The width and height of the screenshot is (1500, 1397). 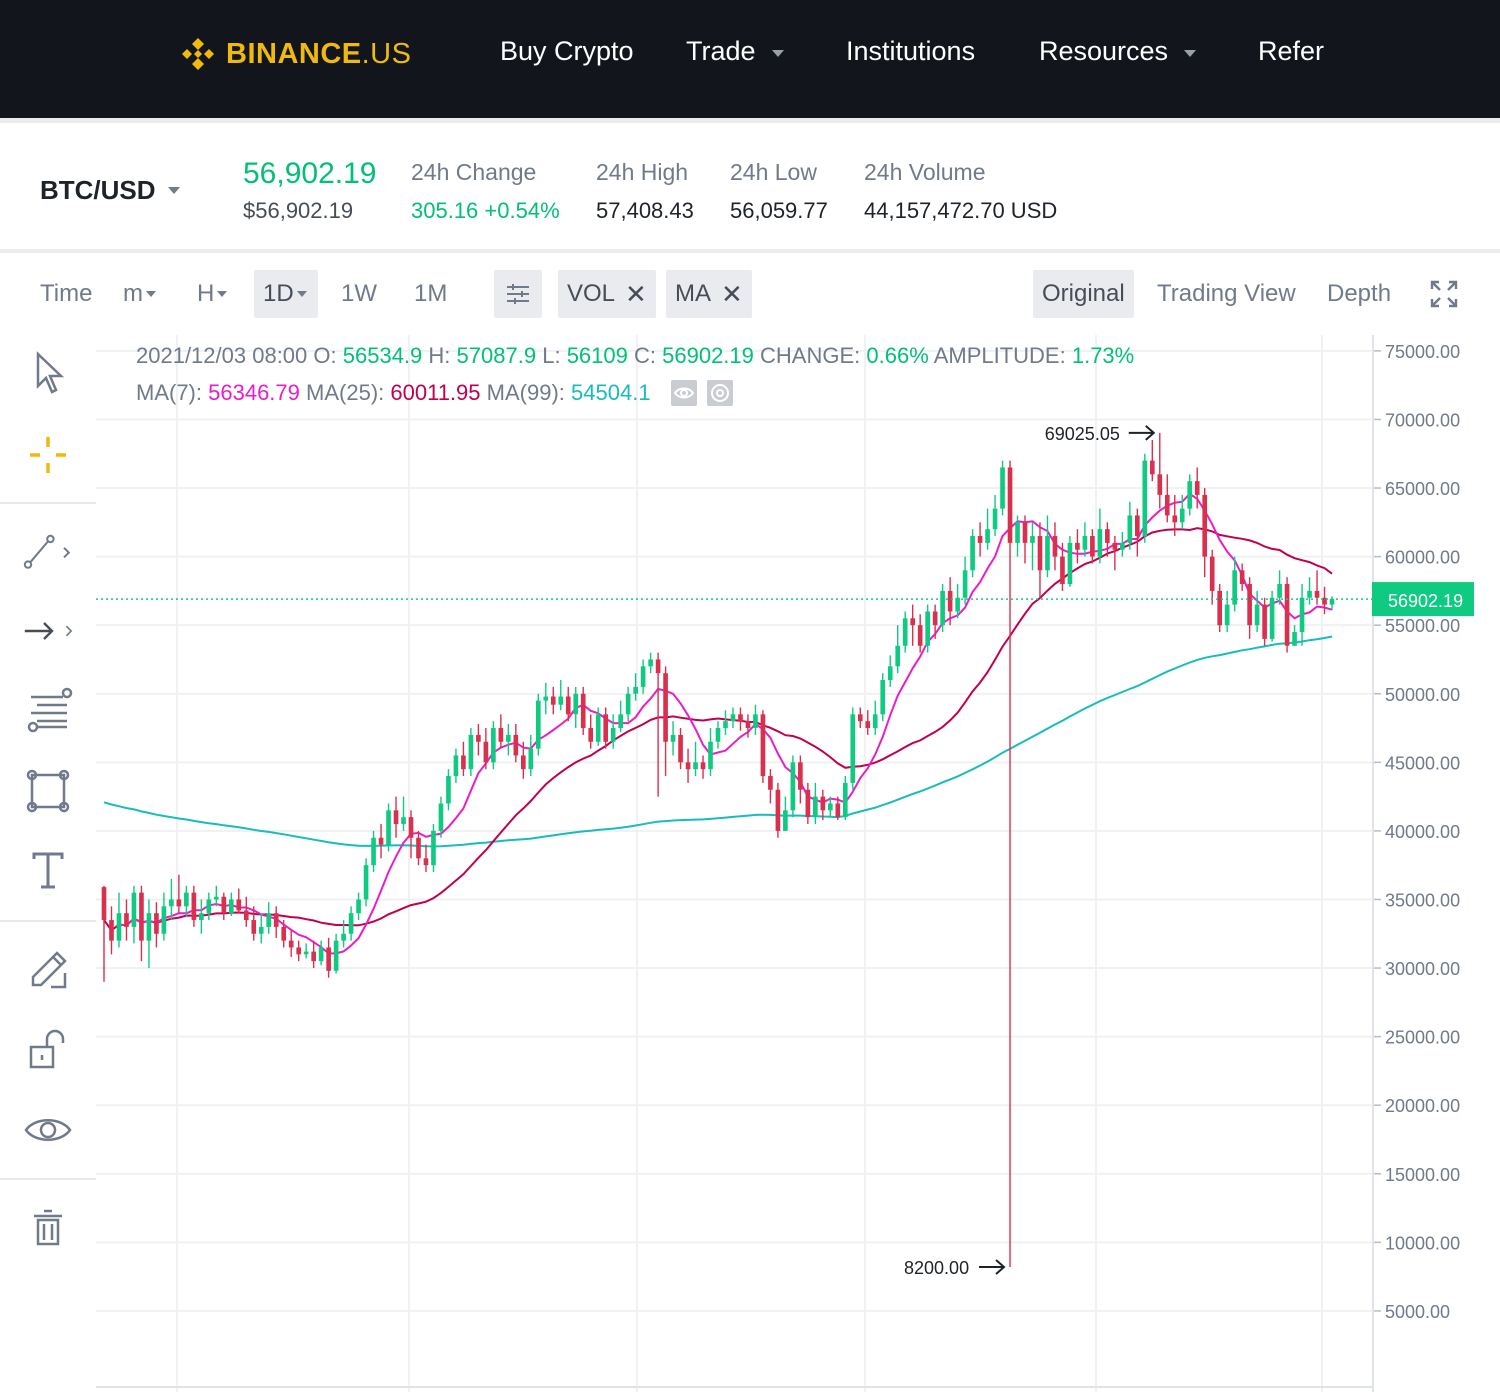 I want to click on binance-diamond-icon, so click(x=198, y=54).